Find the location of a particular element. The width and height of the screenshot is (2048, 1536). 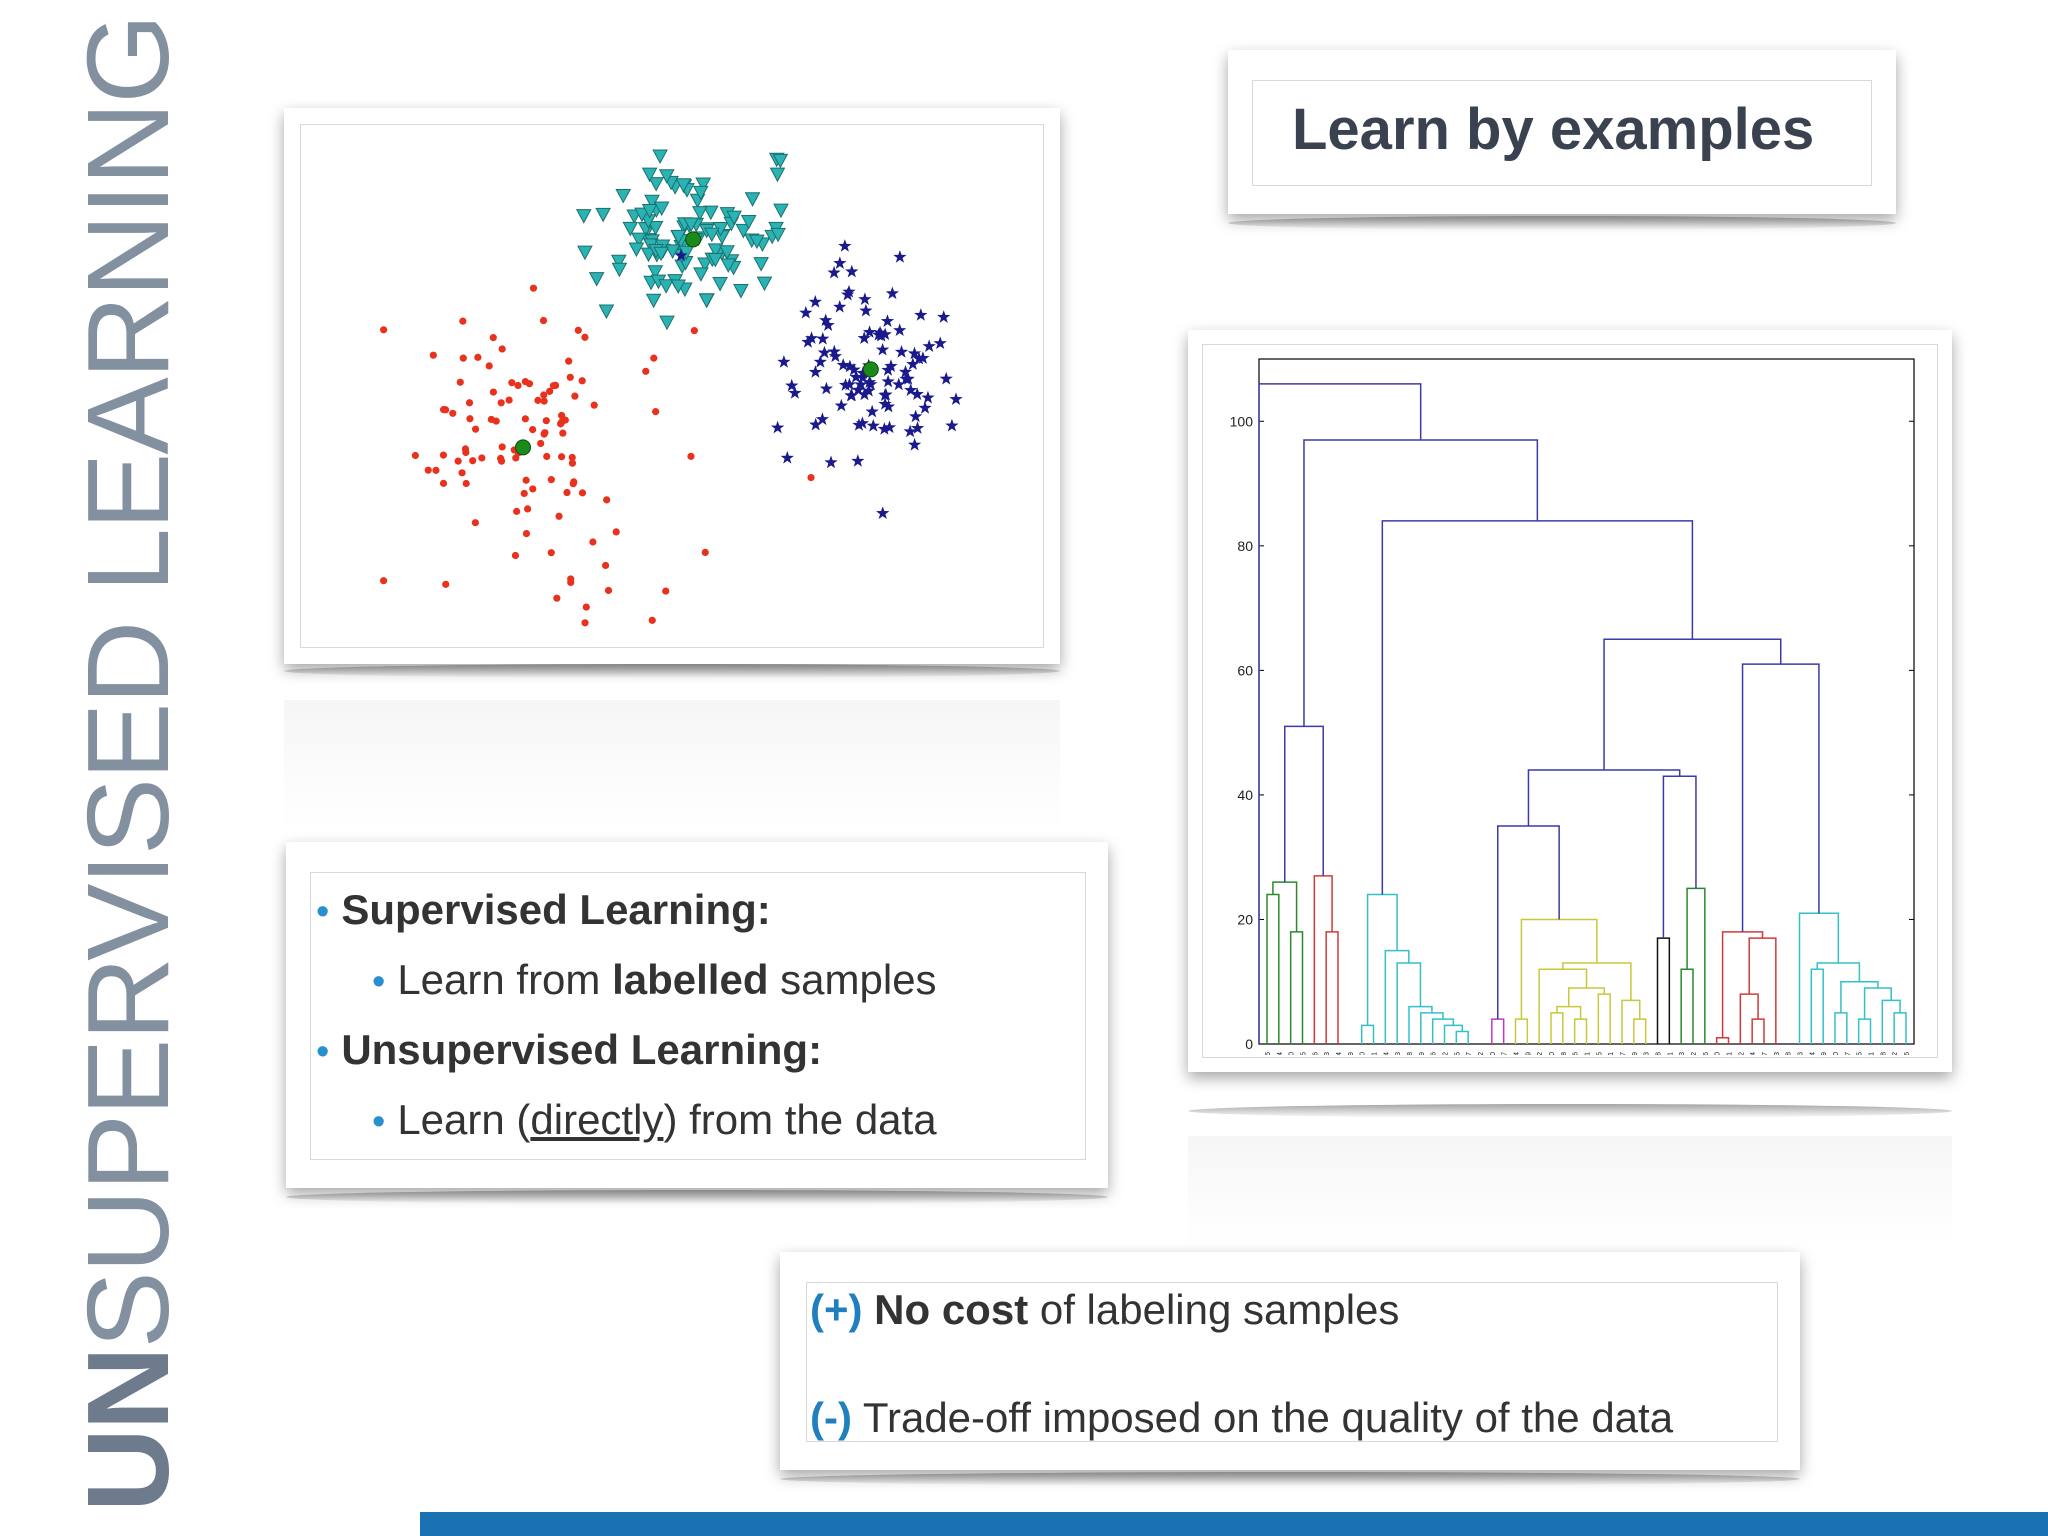

y-tick-label: 20 is located at coordinates (1245, 919).